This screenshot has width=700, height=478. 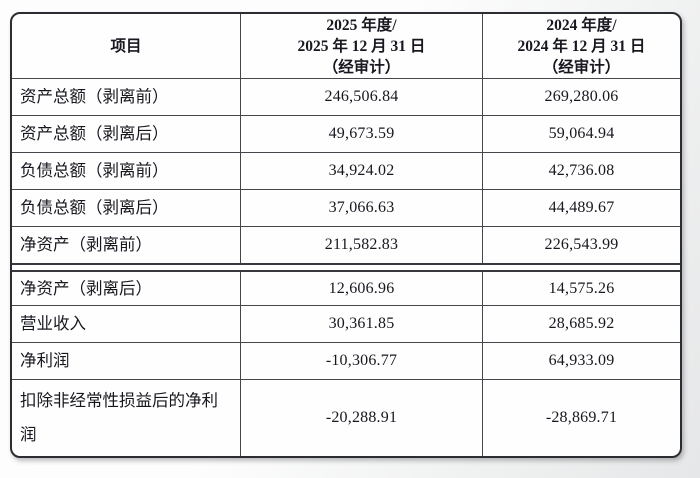 What do you see at coordinates (126, 418) in the screenshot?
I see `row-label: 扣除非经常性损益后的净利润` at bounding box center [126, 418].